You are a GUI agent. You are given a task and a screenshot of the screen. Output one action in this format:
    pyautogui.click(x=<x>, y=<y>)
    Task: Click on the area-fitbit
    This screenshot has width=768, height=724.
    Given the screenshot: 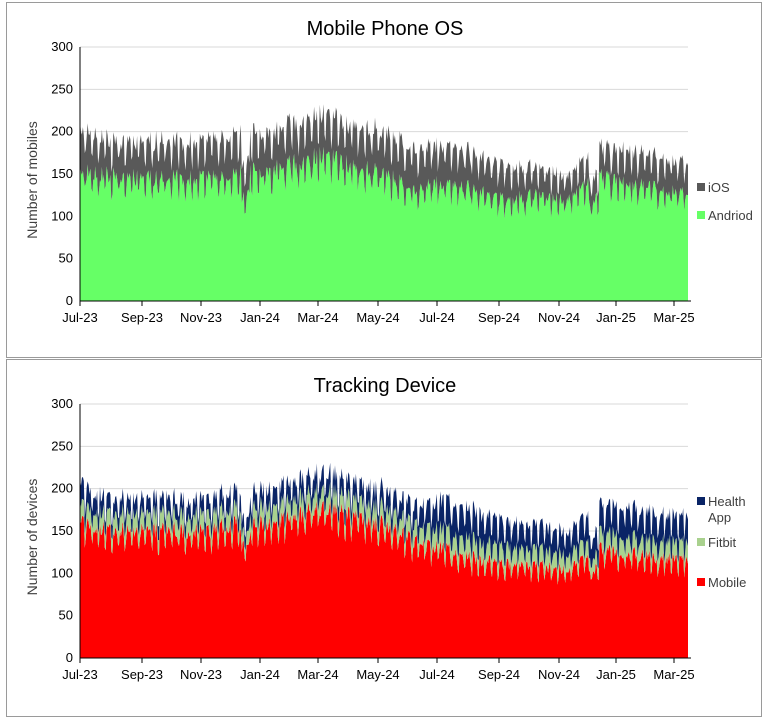 What is the action you would take?
    pyautogui.click(x=384, y=533)
    